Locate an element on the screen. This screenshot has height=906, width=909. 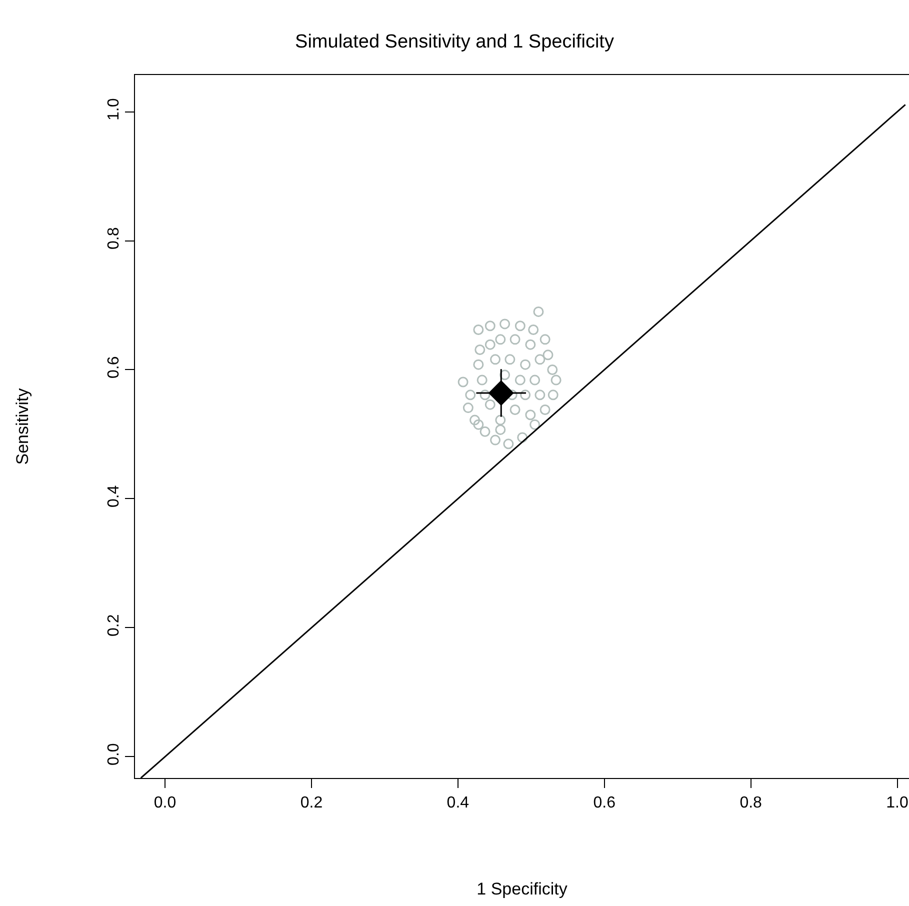
y-tick-label: 0.8 is located at coordinates (113, 238).